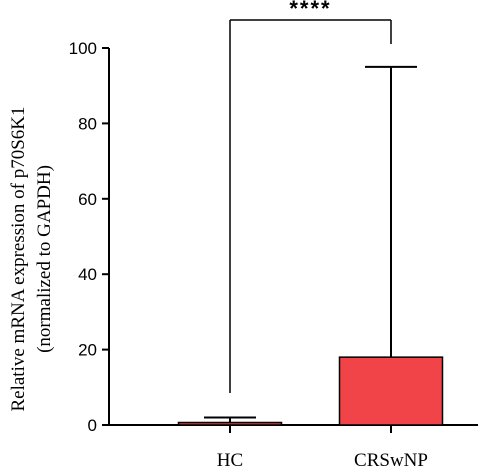  Describe the element at coordinates (293, 447) in the screenshot. I see `x-axis: HC CRSwNP` at that location.